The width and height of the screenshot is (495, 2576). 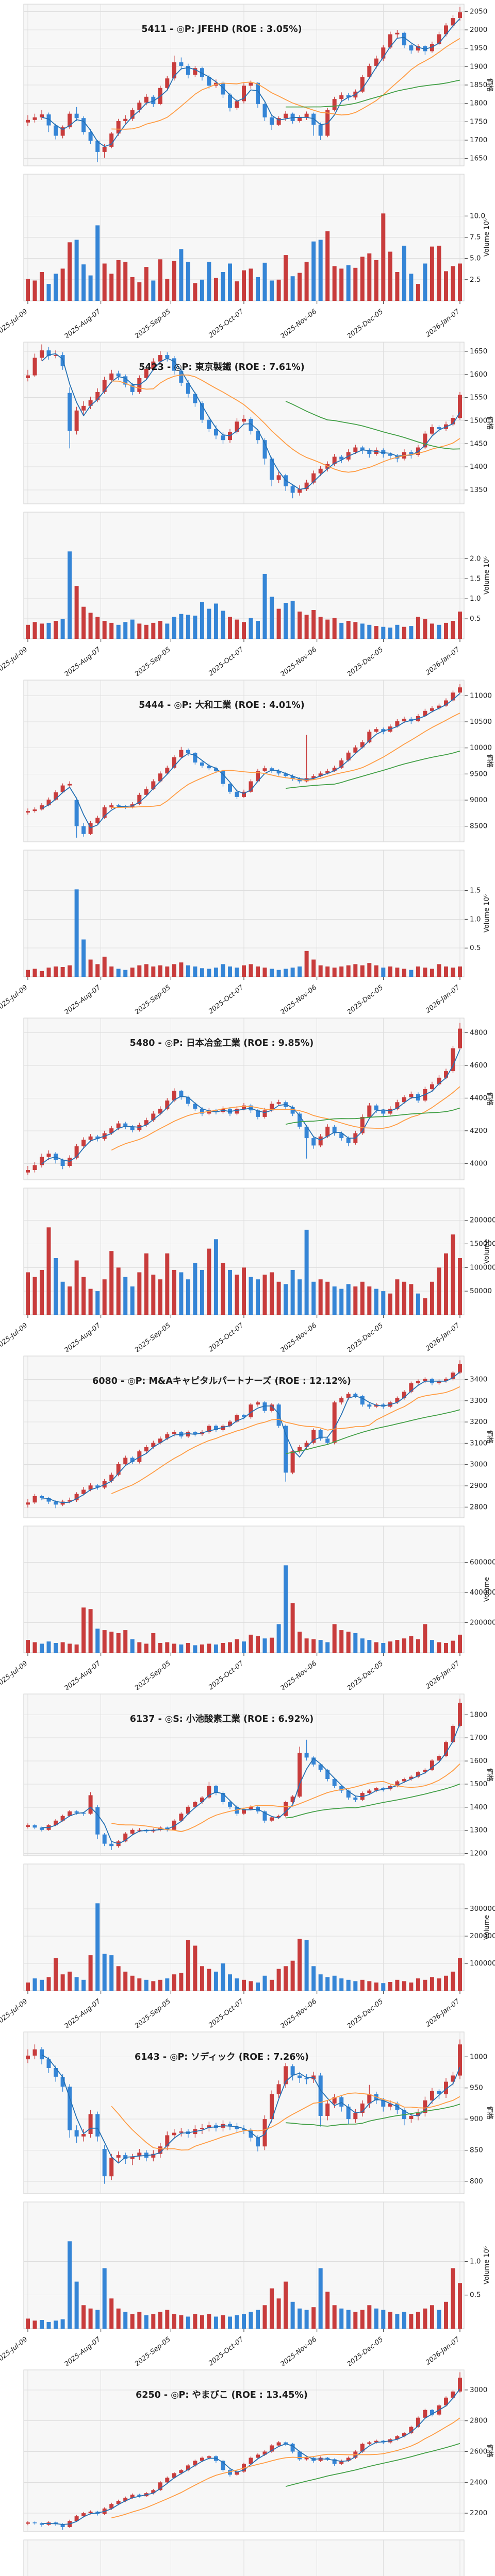 I want to click on date-tick-label: 2025-Jul-09, so click(x=14, y=1336).